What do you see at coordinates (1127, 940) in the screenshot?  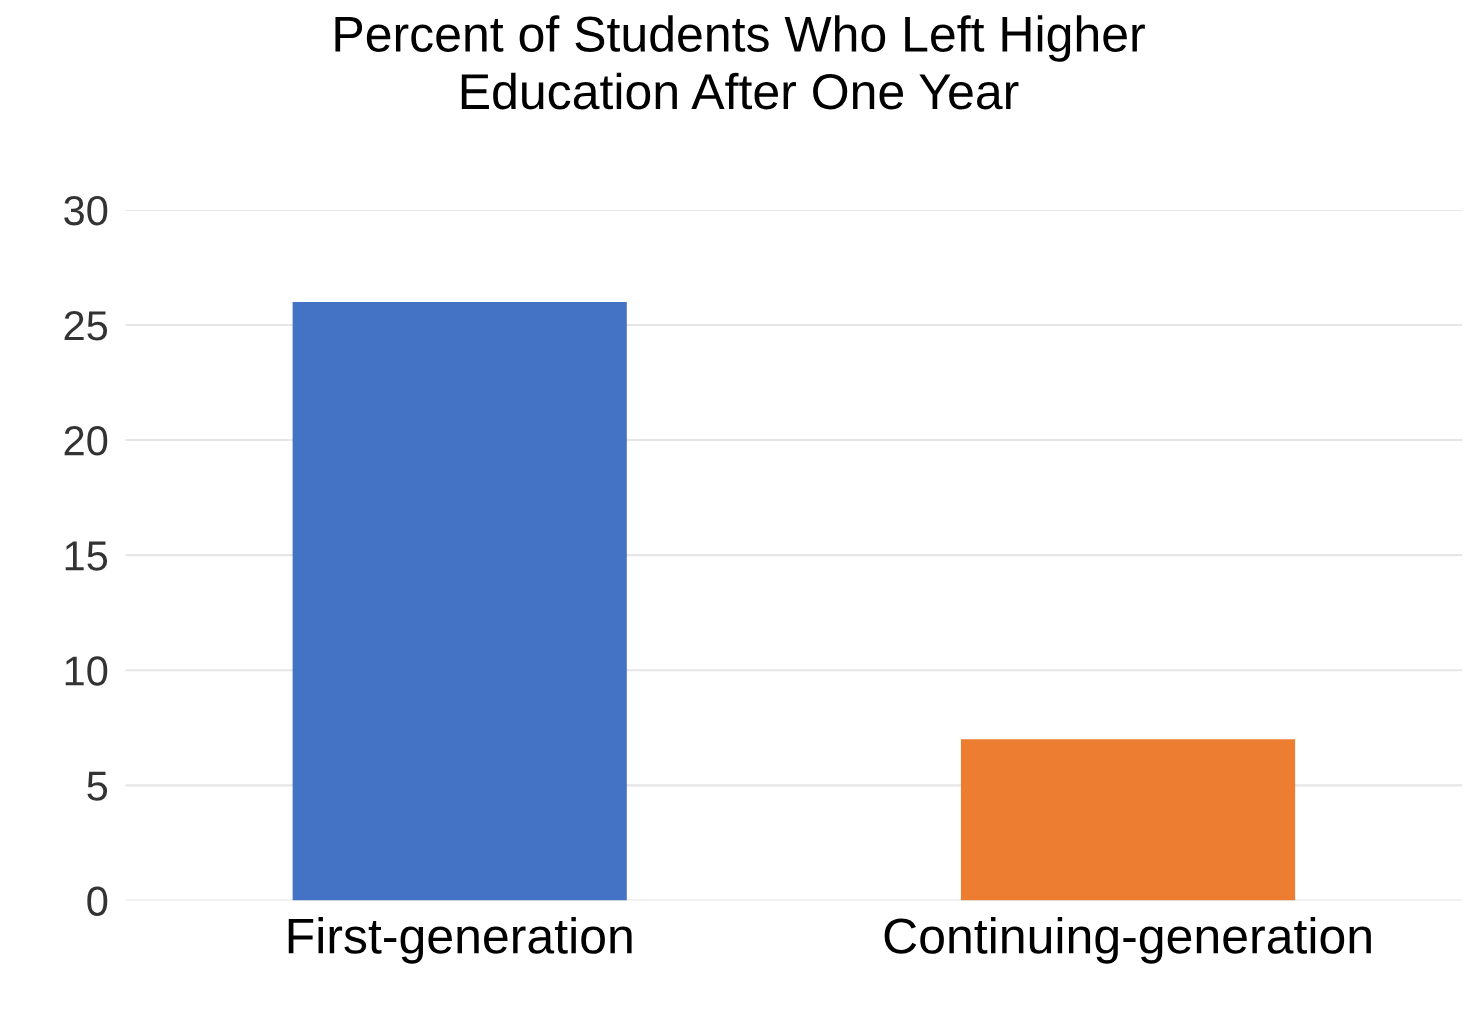 I see `x-tick-label: Continuing-generation` at bounding box center [1127, 940].